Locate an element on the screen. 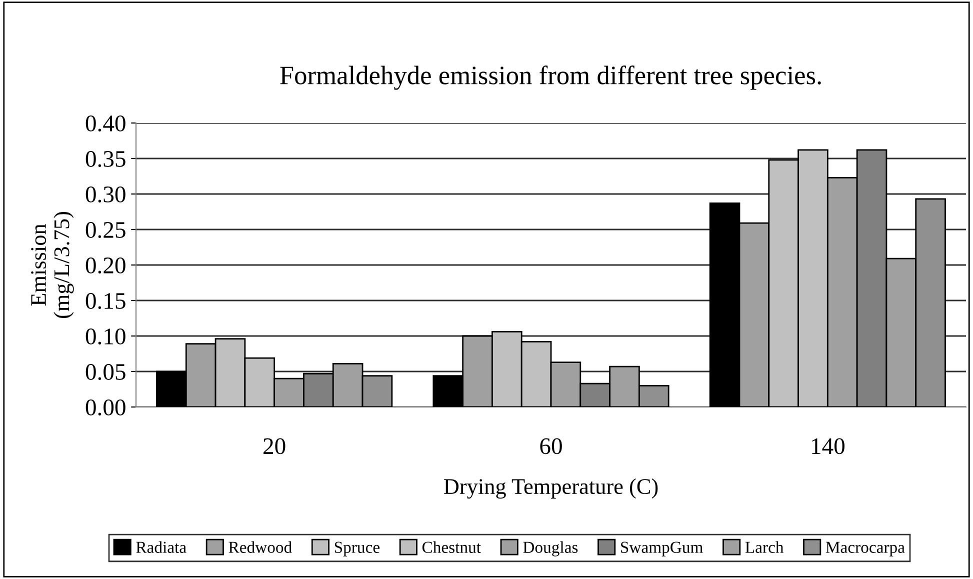  legend-label: Macrocarpa is located at coordinates (865, 549).